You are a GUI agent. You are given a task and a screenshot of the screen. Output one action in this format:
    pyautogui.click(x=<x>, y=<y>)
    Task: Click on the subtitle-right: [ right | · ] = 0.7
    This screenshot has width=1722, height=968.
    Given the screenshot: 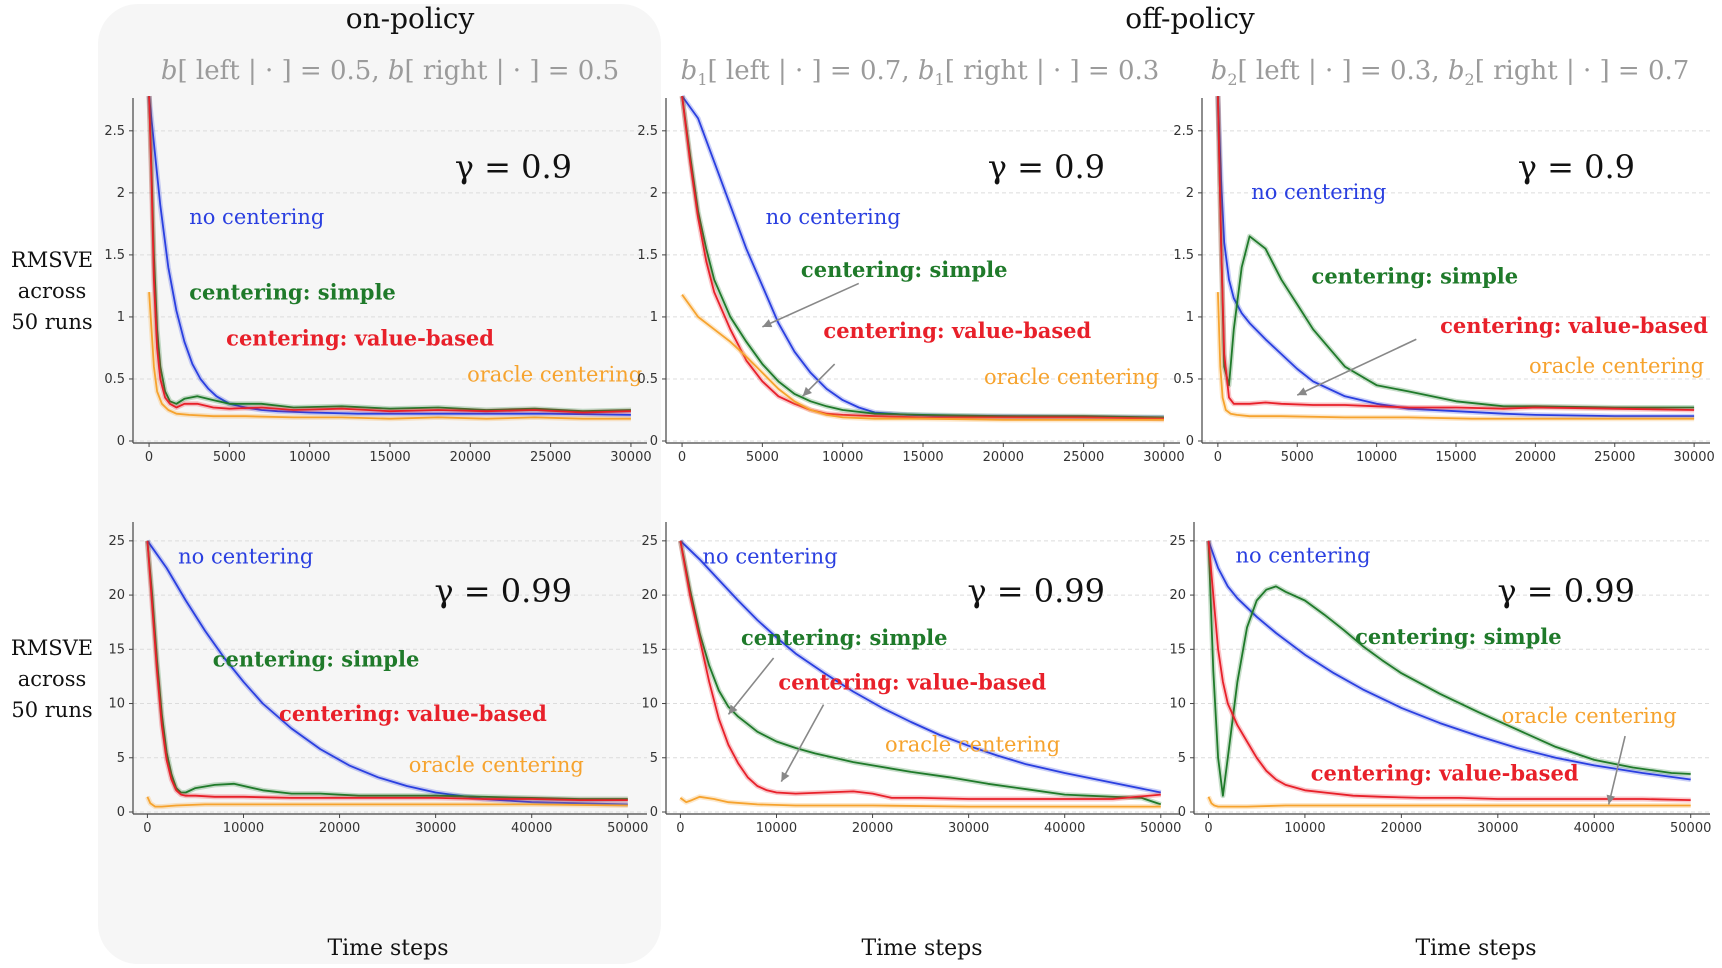 What is the action you would take?
    pyautogui.click(x=1582, y=71)
    